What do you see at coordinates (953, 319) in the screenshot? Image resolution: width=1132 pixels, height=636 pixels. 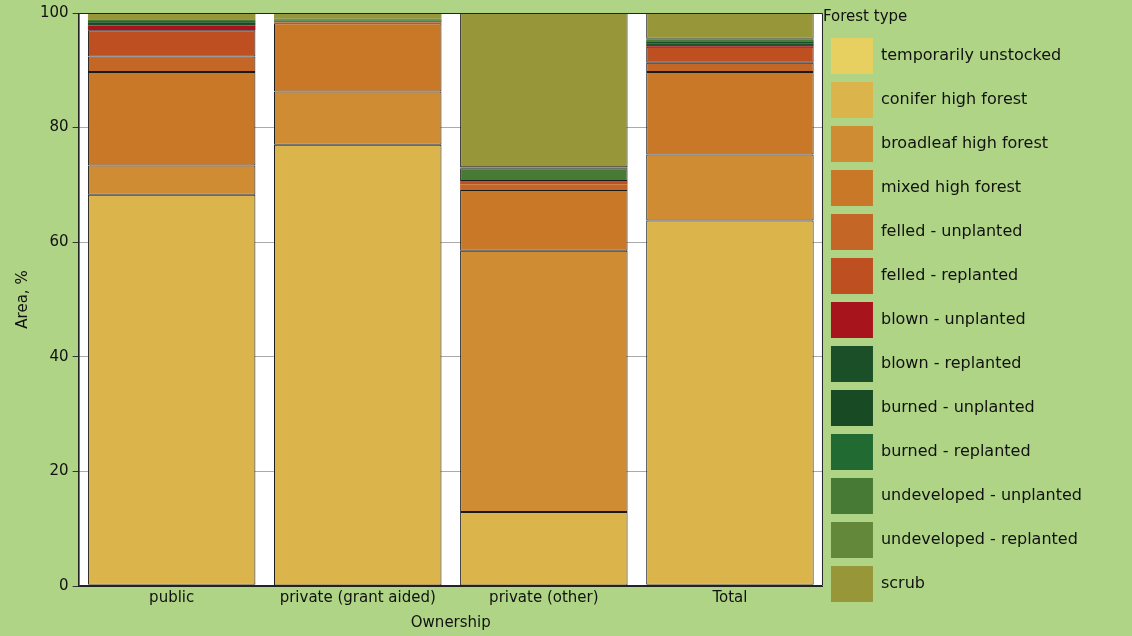 I see `legend-label: blown - unplanted` at bounding box center [953, 319].